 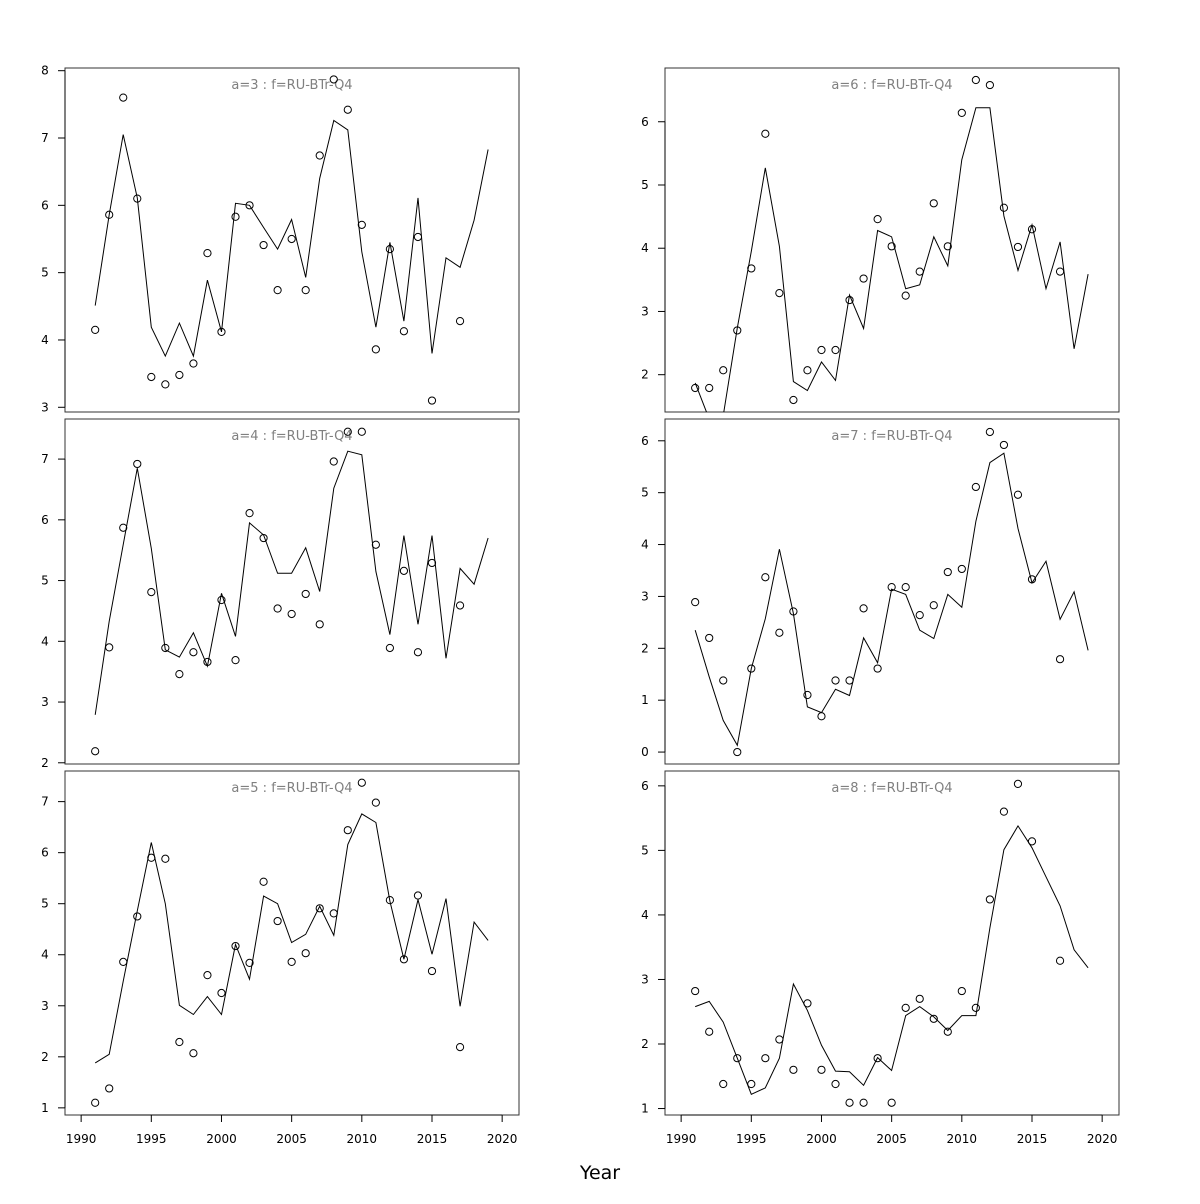 What do you see at coordinates (891, 788) in the screenshot?
I see `panel-title: a=8 : f=RU-BTr-Q4` at bounding box center [891, 788].